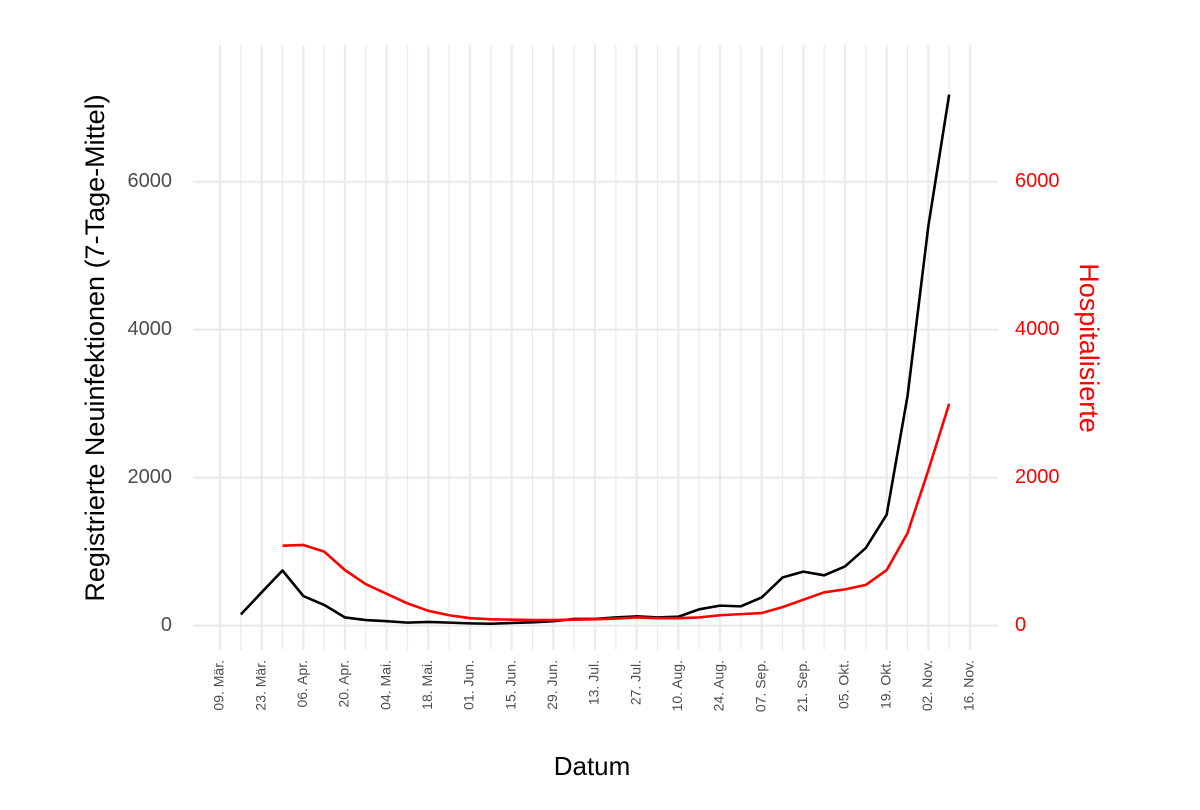 Image resolution: width=1200 pixels, height=810 pixels. What do you see at coordinates (344, 683) in the screenshot?
I see `x-tick-label: 20. Apr.` at bounding box center [344, 683].